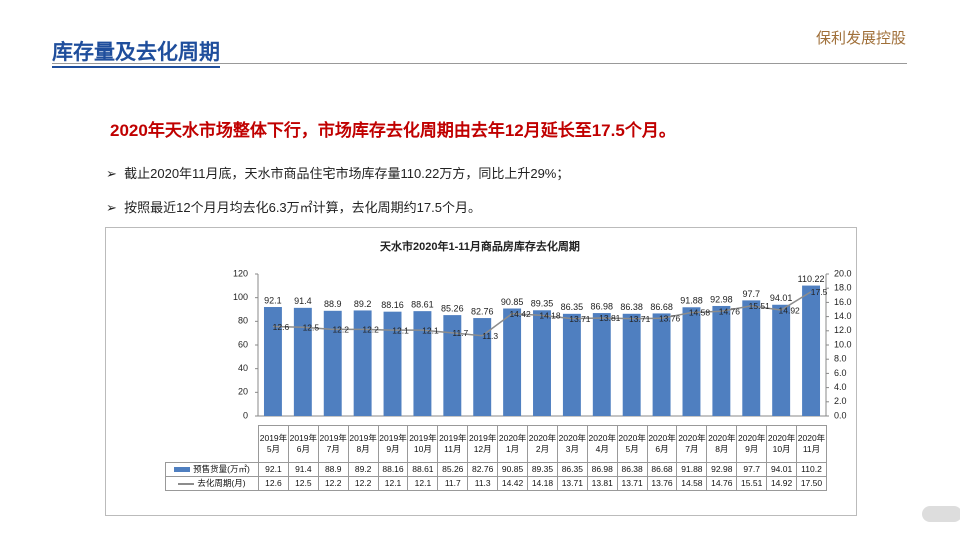 The height and width of the screenshot is (540, 960). I want to click on line-label: 14.42, so click(520, 314).